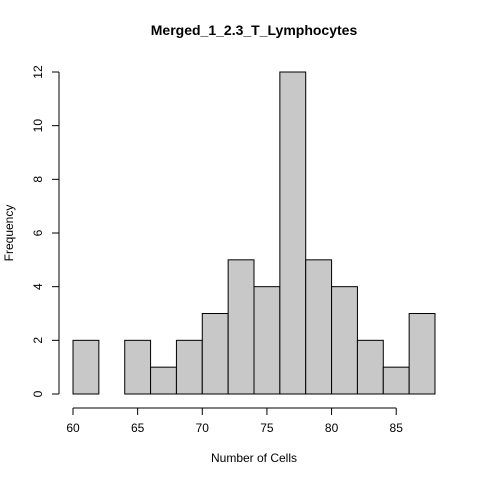 The image size is (480, 480). What do you see at coordinates (332, 428) in the screenshot?
I see `x-tick-label: 80` at bounding box center [332, 428].